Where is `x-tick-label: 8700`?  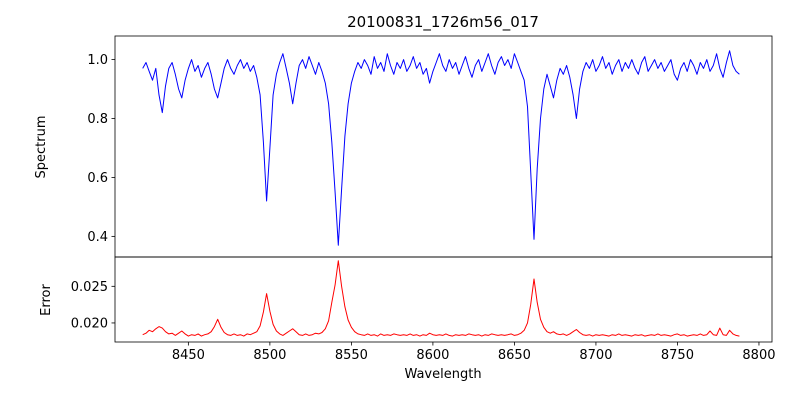
x-tick-label: 8700 is located at coordinates (595, 355).